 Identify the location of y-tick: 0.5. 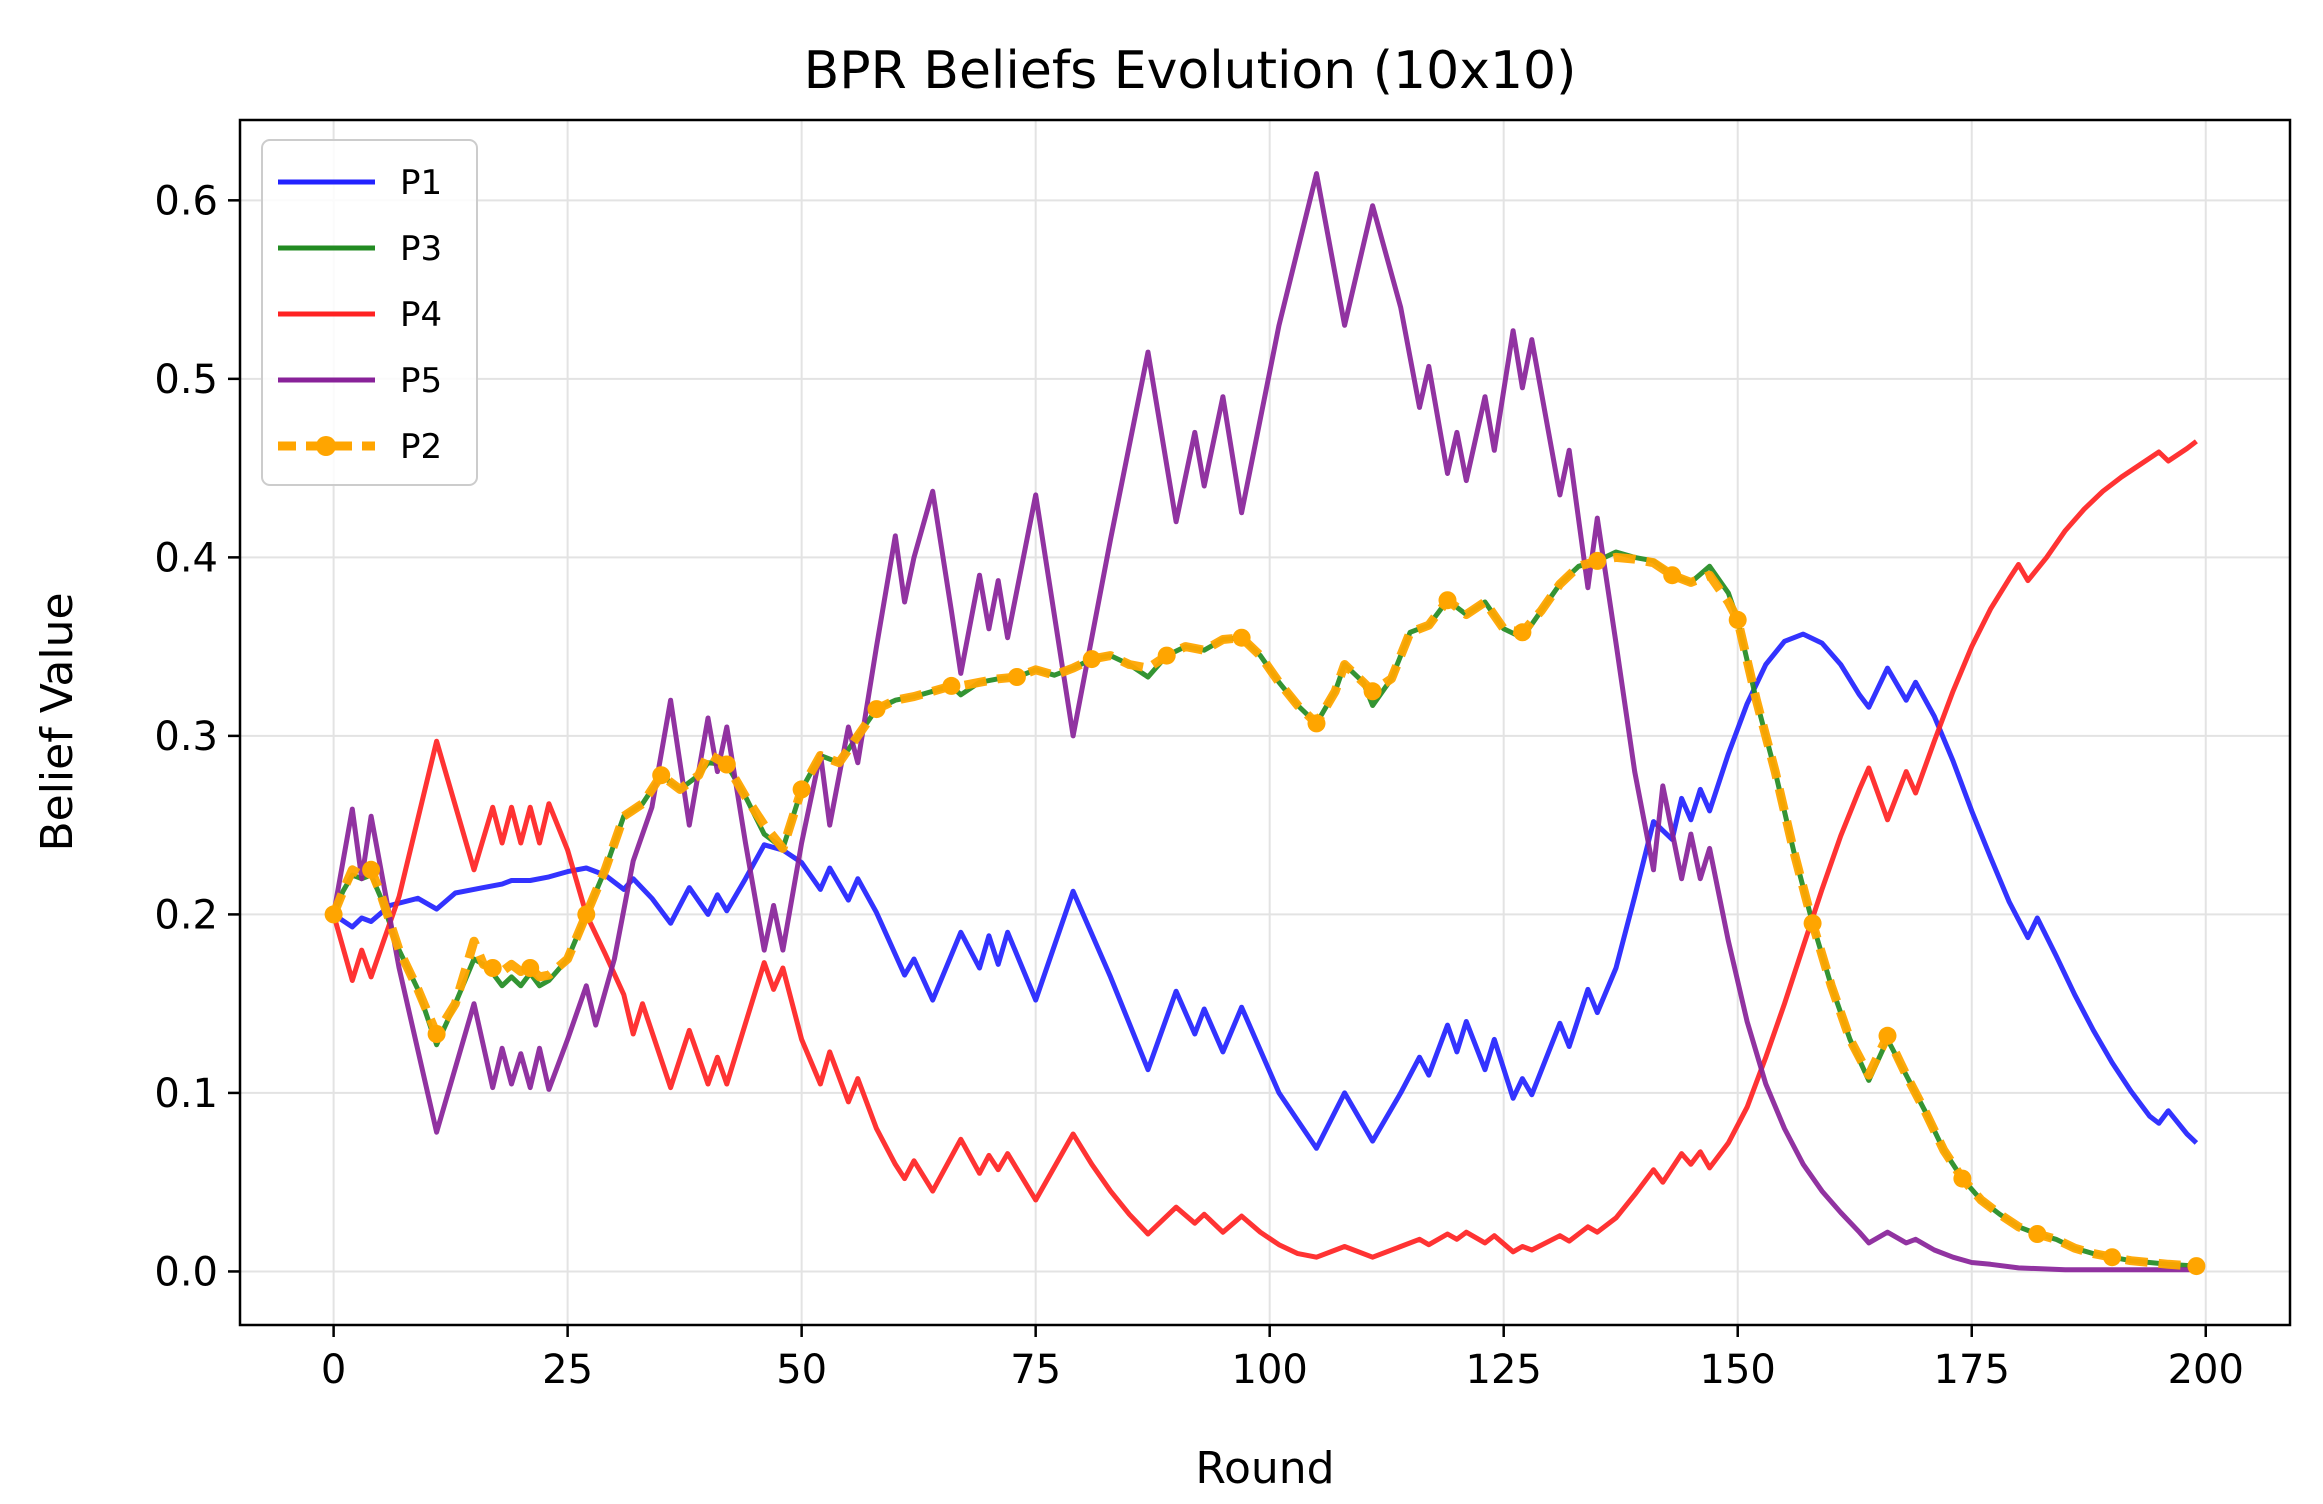
(197, 380).